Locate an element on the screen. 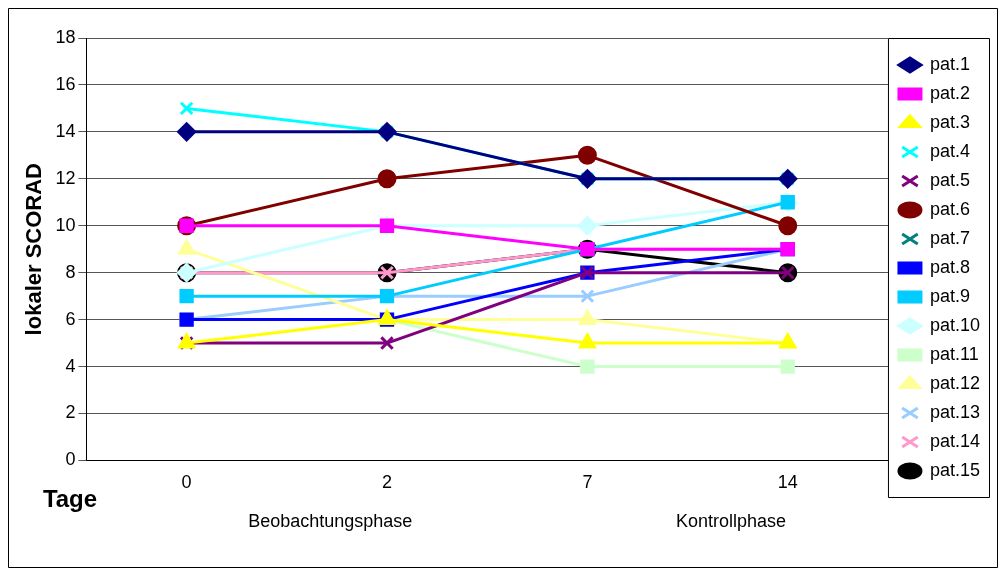 The image size is (1006, 576). legend-label: pat.9 is located at coordinates (949, 295).